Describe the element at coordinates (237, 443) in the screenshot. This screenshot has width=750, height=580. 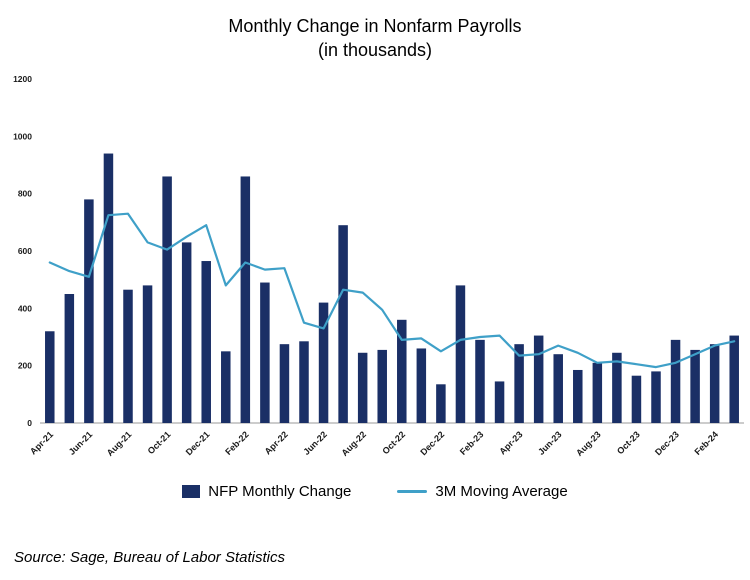
I see `x-tick-label: Feb-22` at that location.